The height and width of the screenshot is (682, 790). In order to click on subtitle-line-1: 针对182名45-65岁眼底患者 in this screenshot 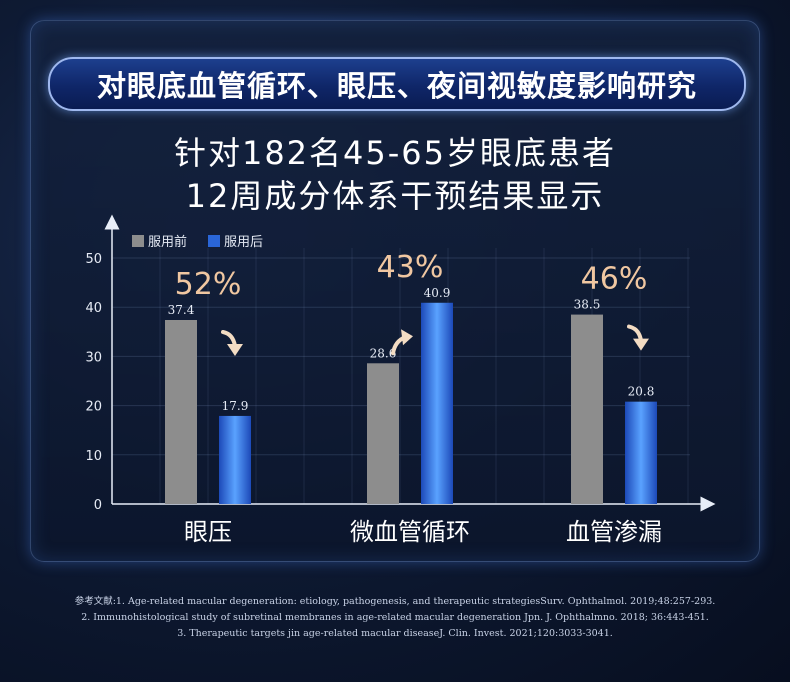, I will do `click(395, 153)`.